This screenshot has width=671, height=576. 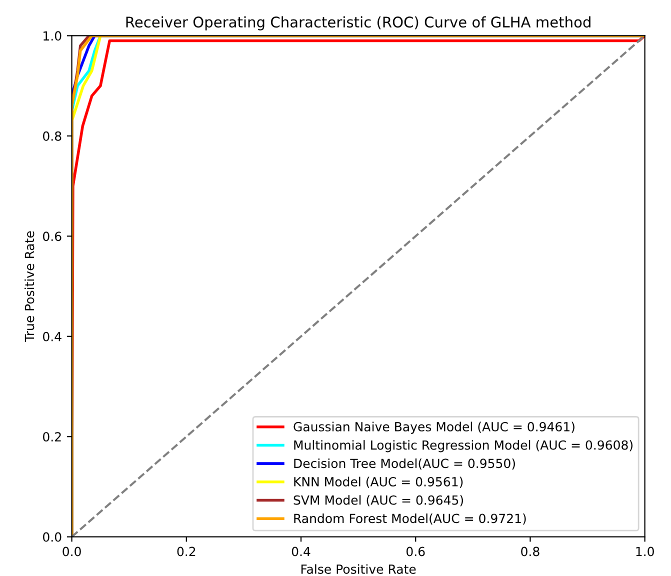 I want to click on legend-label: Gaussian Naive Bayes Model (AUC = 0.9461), so click(x=434, y=428).